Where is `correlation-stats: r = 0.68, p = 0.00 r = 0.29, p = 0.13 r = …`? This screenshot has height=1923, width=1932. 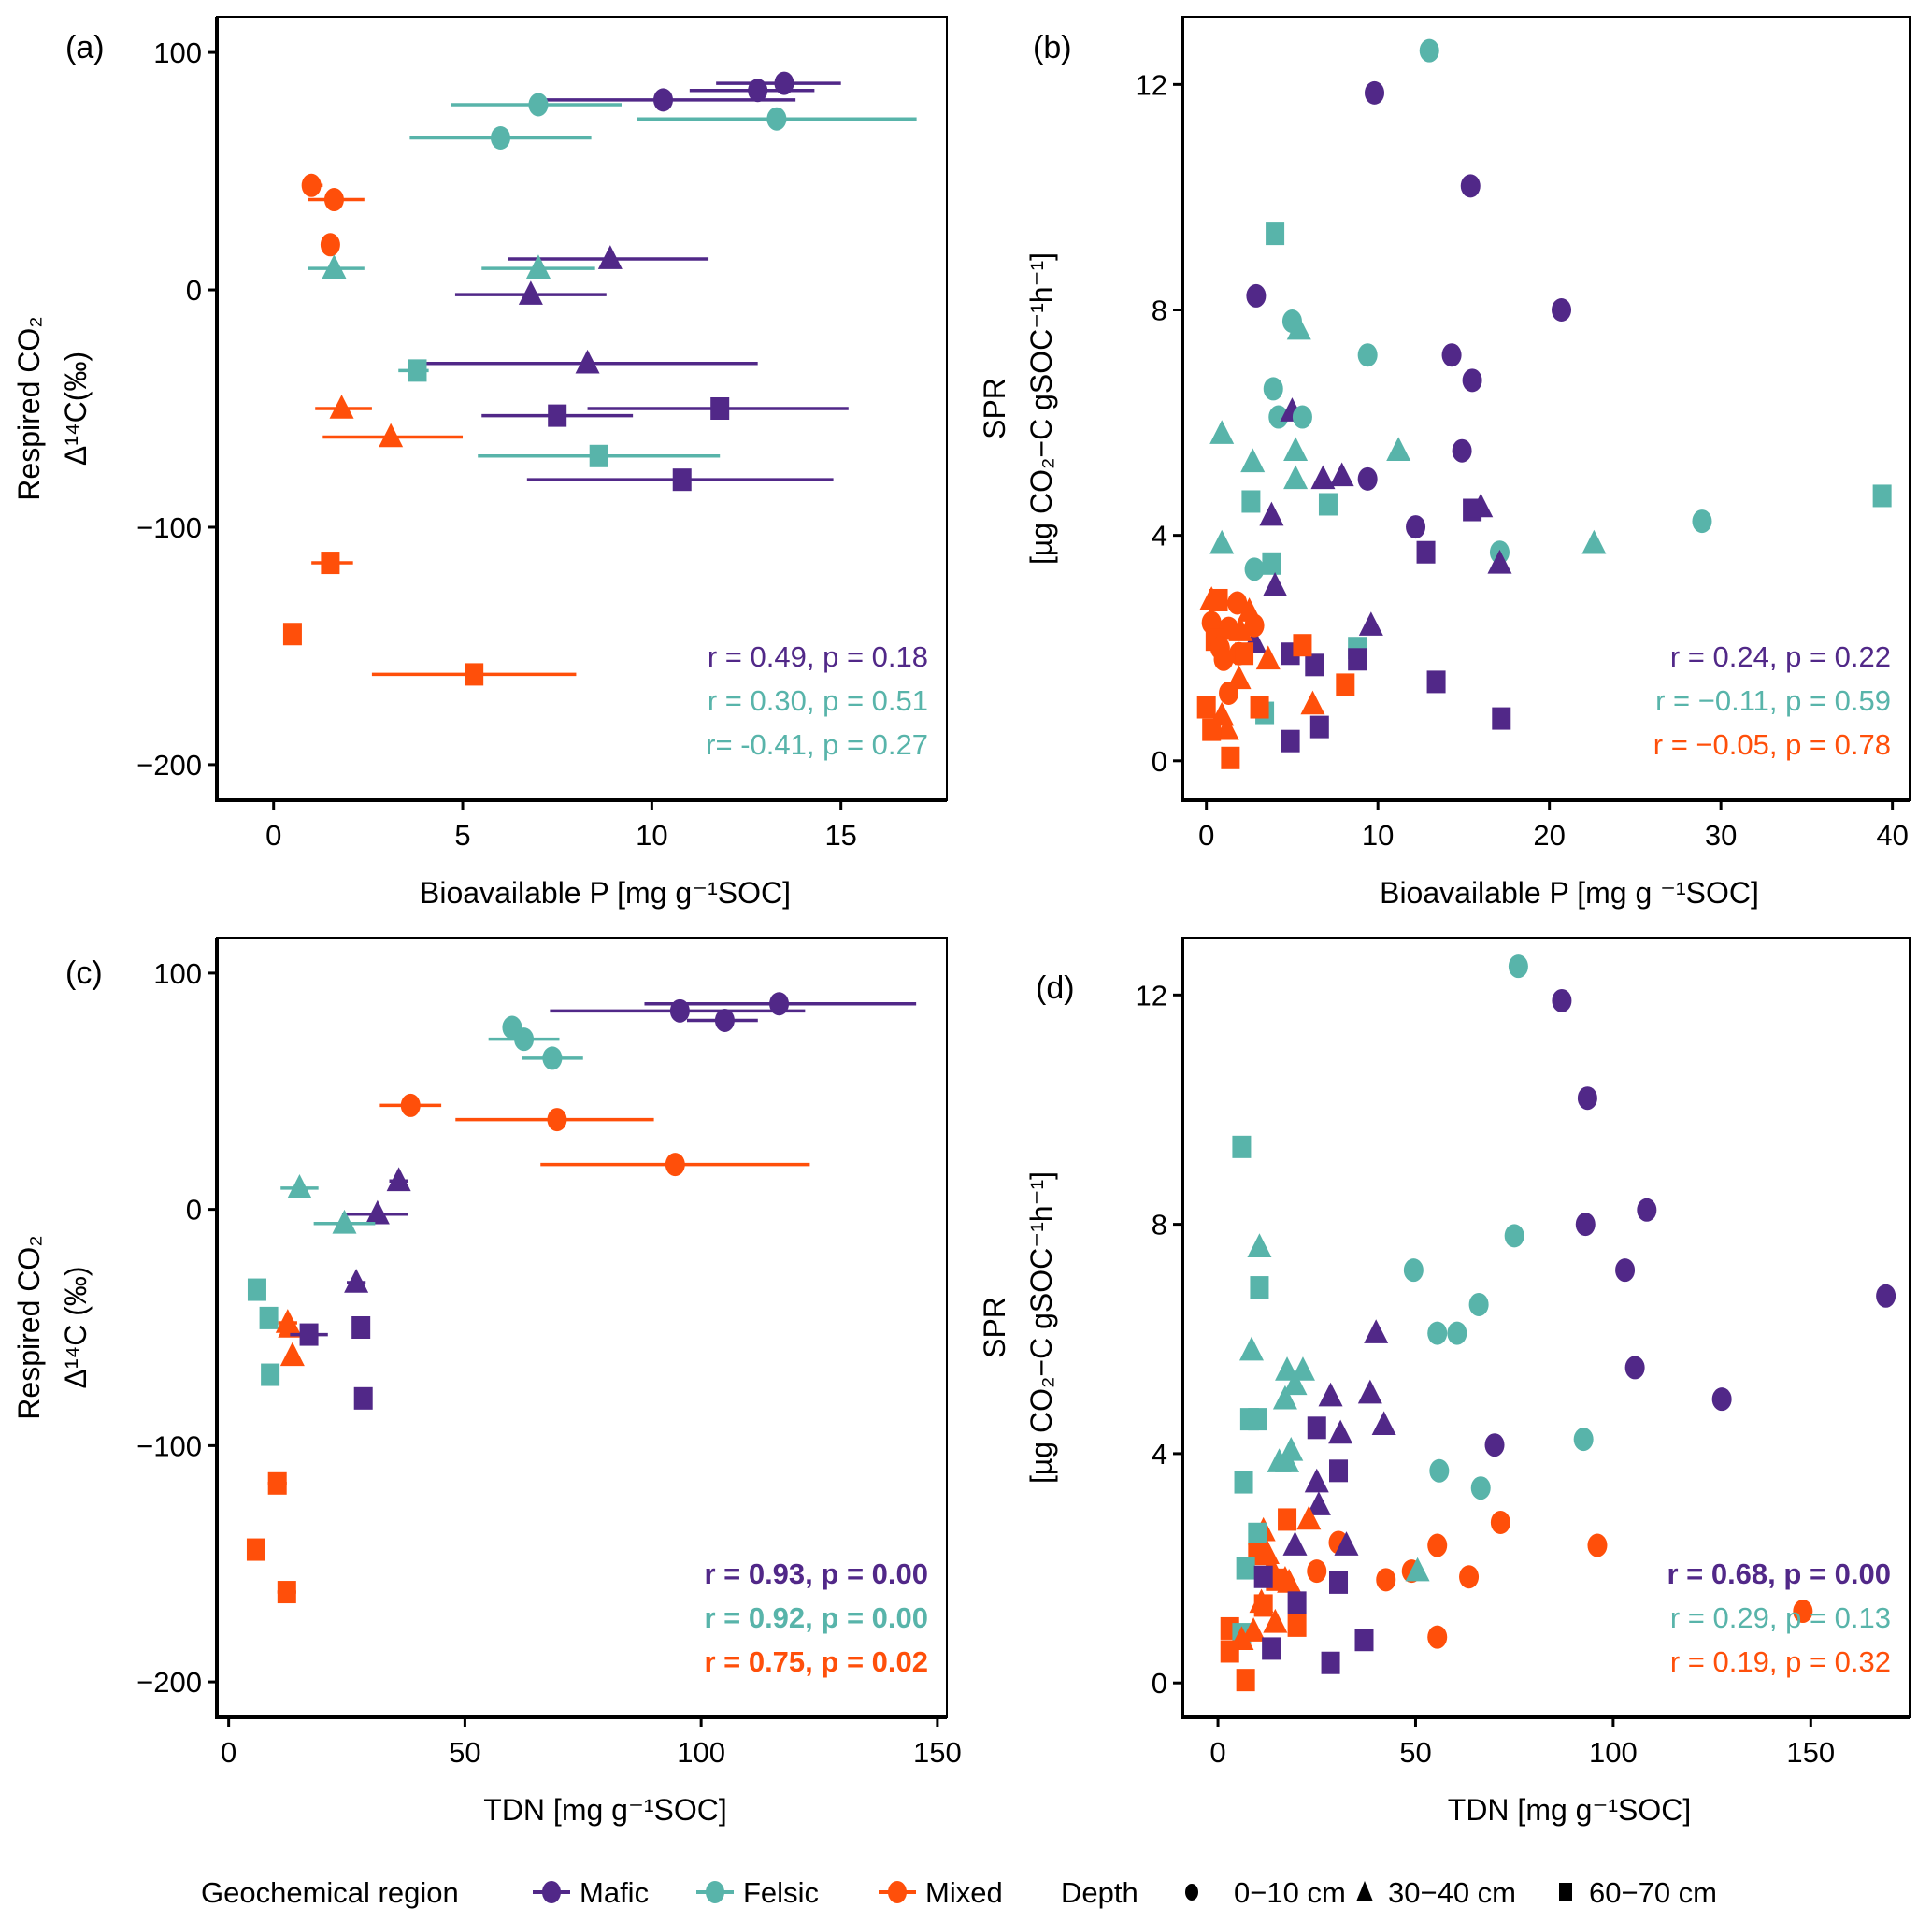 correlation-stats: r = 0.68, p = 0.00 r = 0.29, p = 0.13 r = … is located at coordinates (1779, 1617).